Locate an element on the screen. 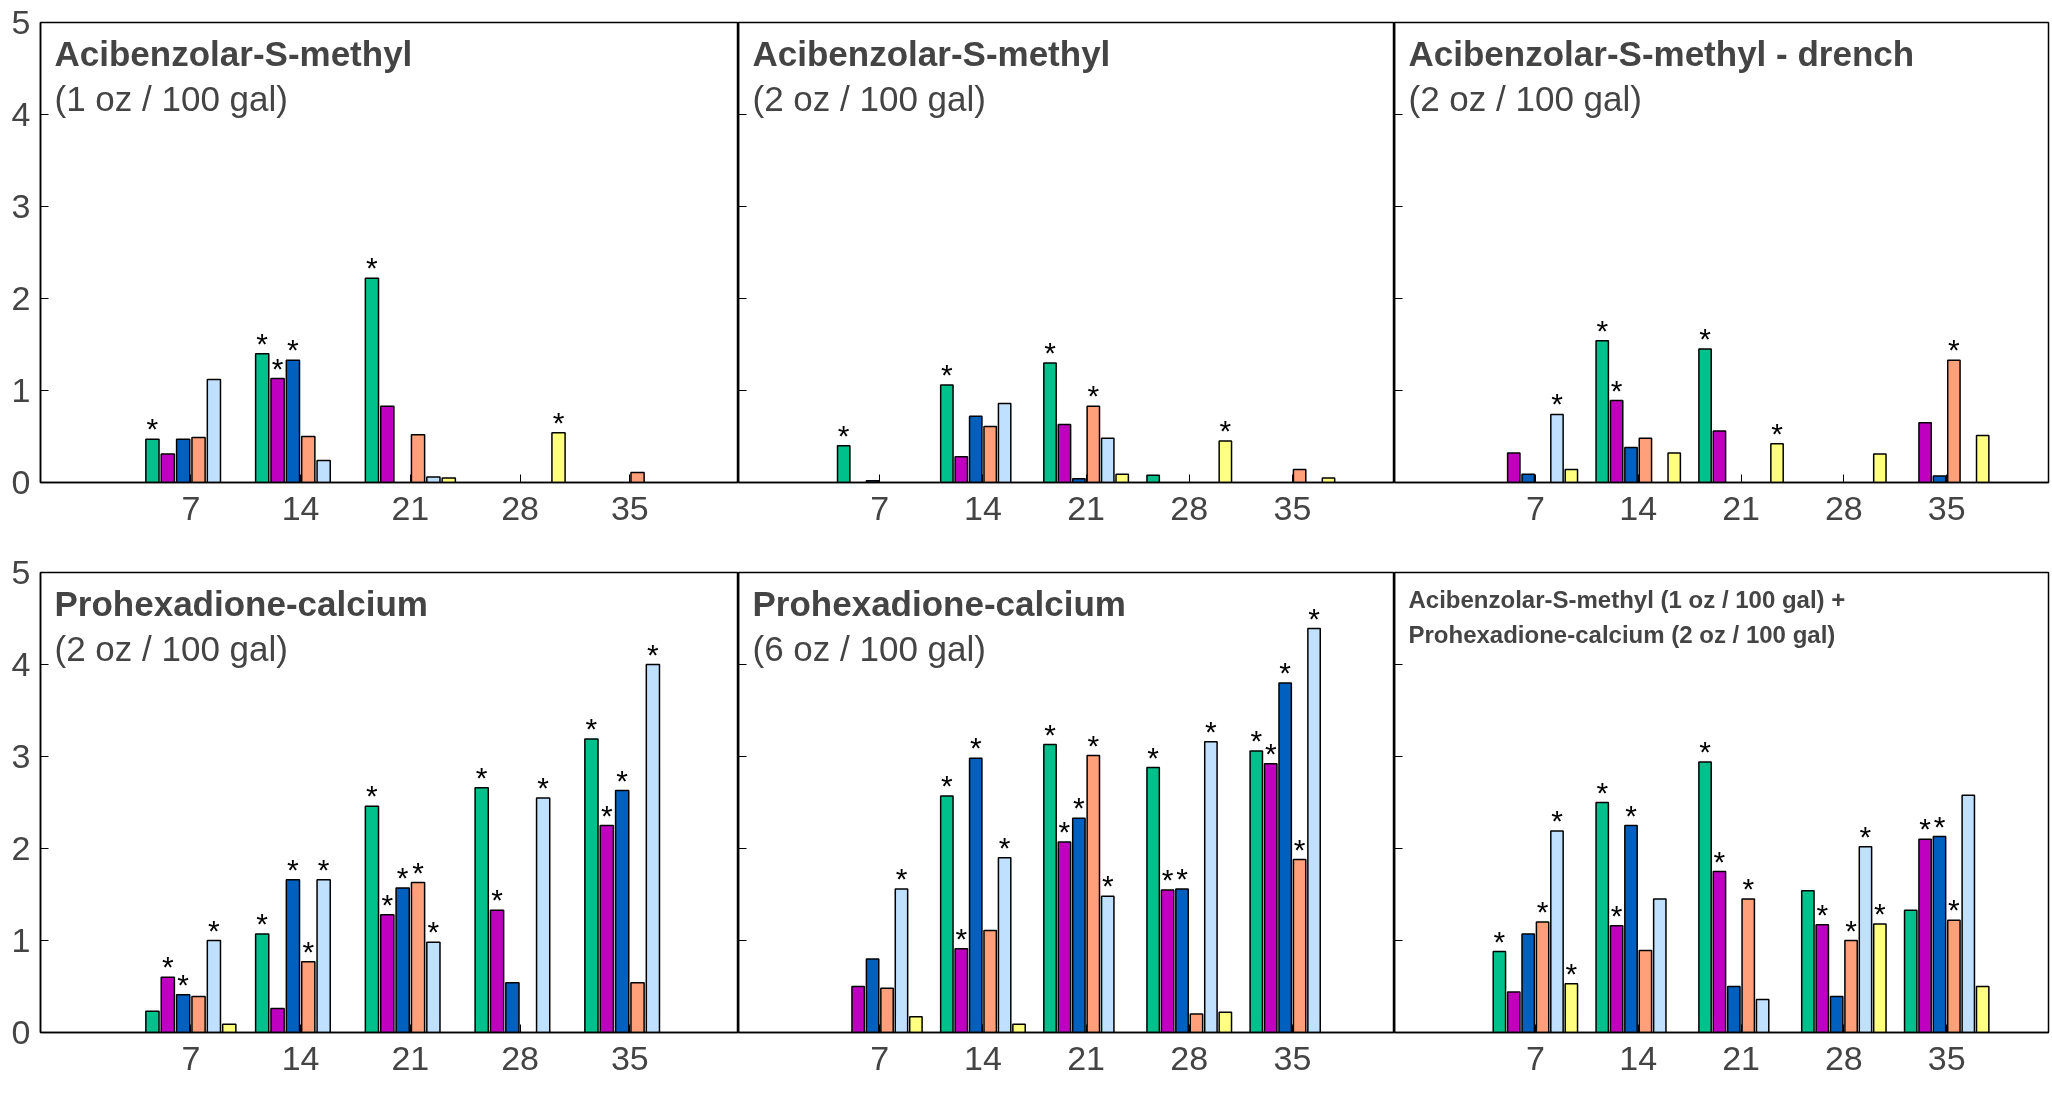 This screenshot has width=2052, height=1100. text: Prohexadione-calcium (2 oz / 100 gal) is located at coordinates (1622, 634).